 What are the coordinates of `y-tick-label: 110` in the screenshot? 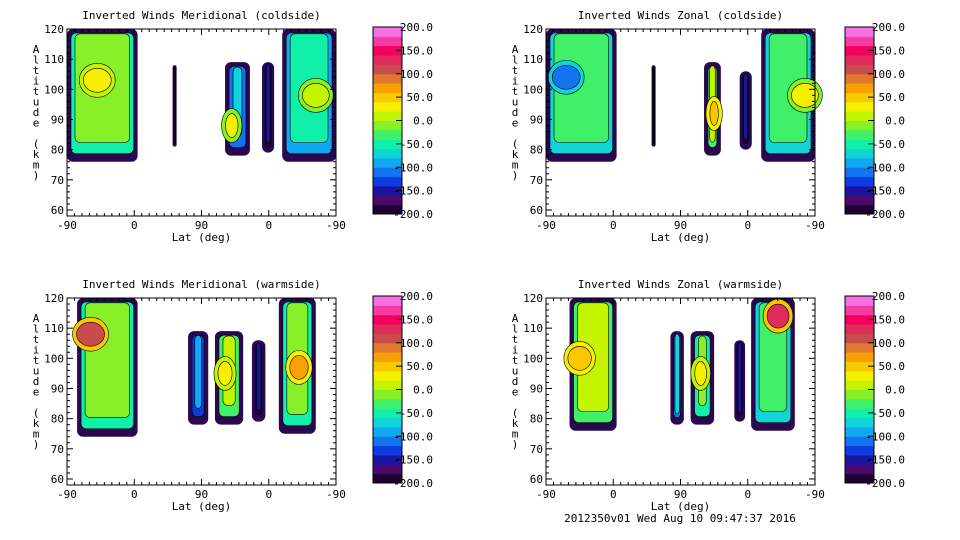 It's located at (533, 59).